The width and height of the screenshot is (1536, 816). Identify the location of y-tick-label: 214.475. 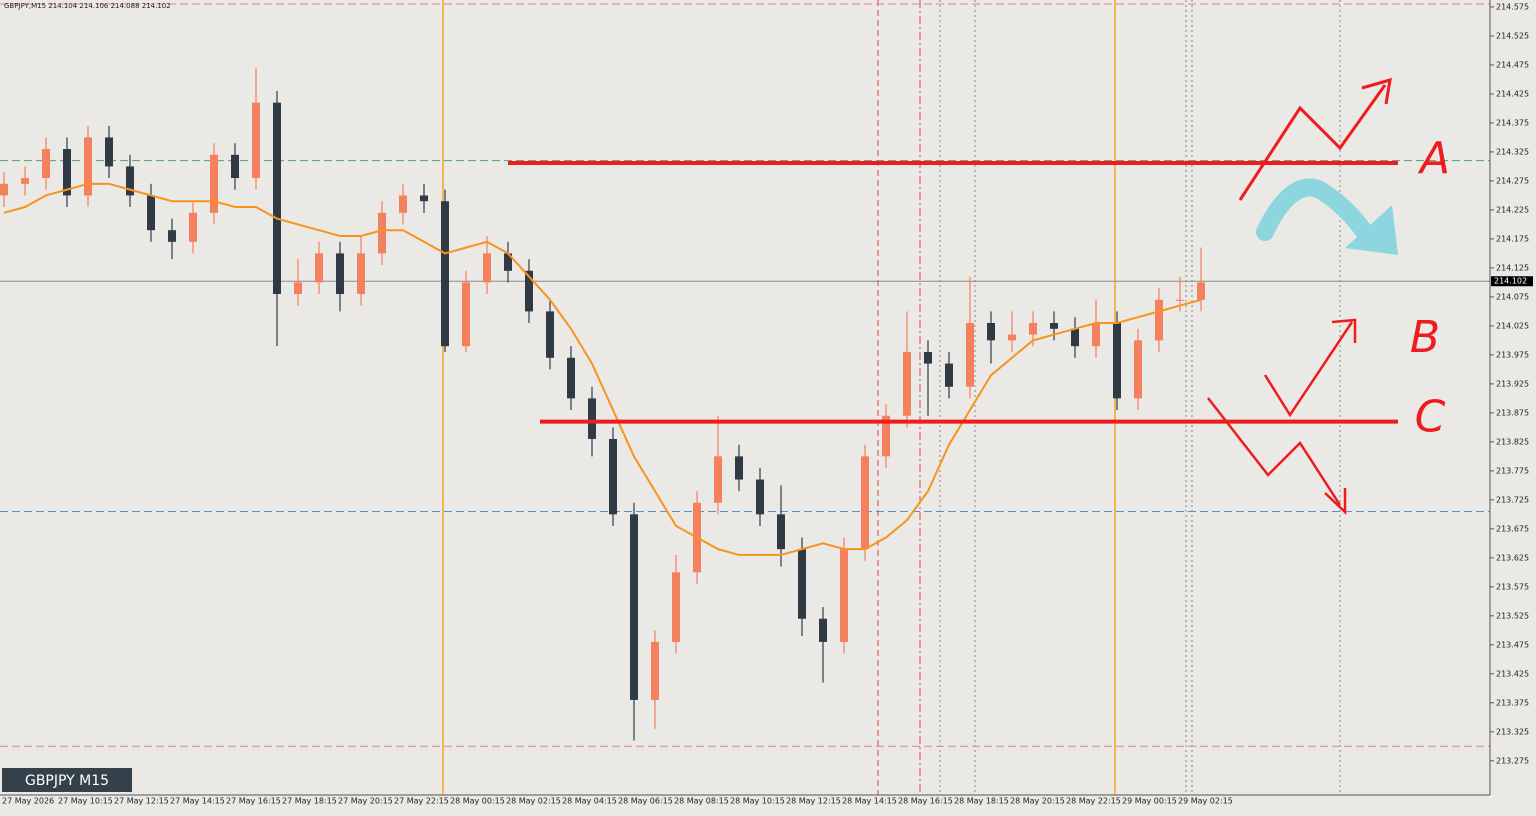
(1512, 64).